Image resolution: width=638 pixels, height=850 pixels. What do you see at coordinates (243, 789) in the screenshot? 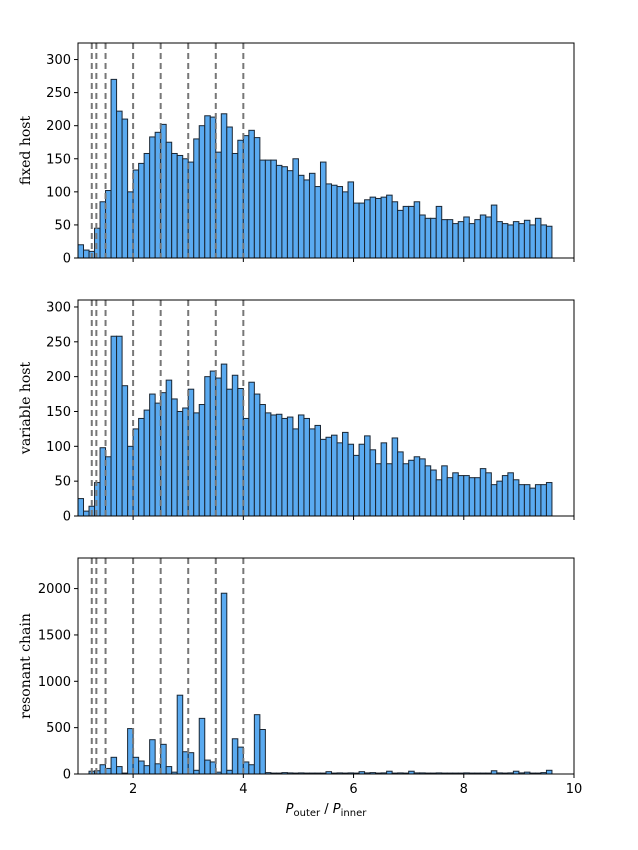
I see `x-tick-label: 4` at bounding box center [243, 789].